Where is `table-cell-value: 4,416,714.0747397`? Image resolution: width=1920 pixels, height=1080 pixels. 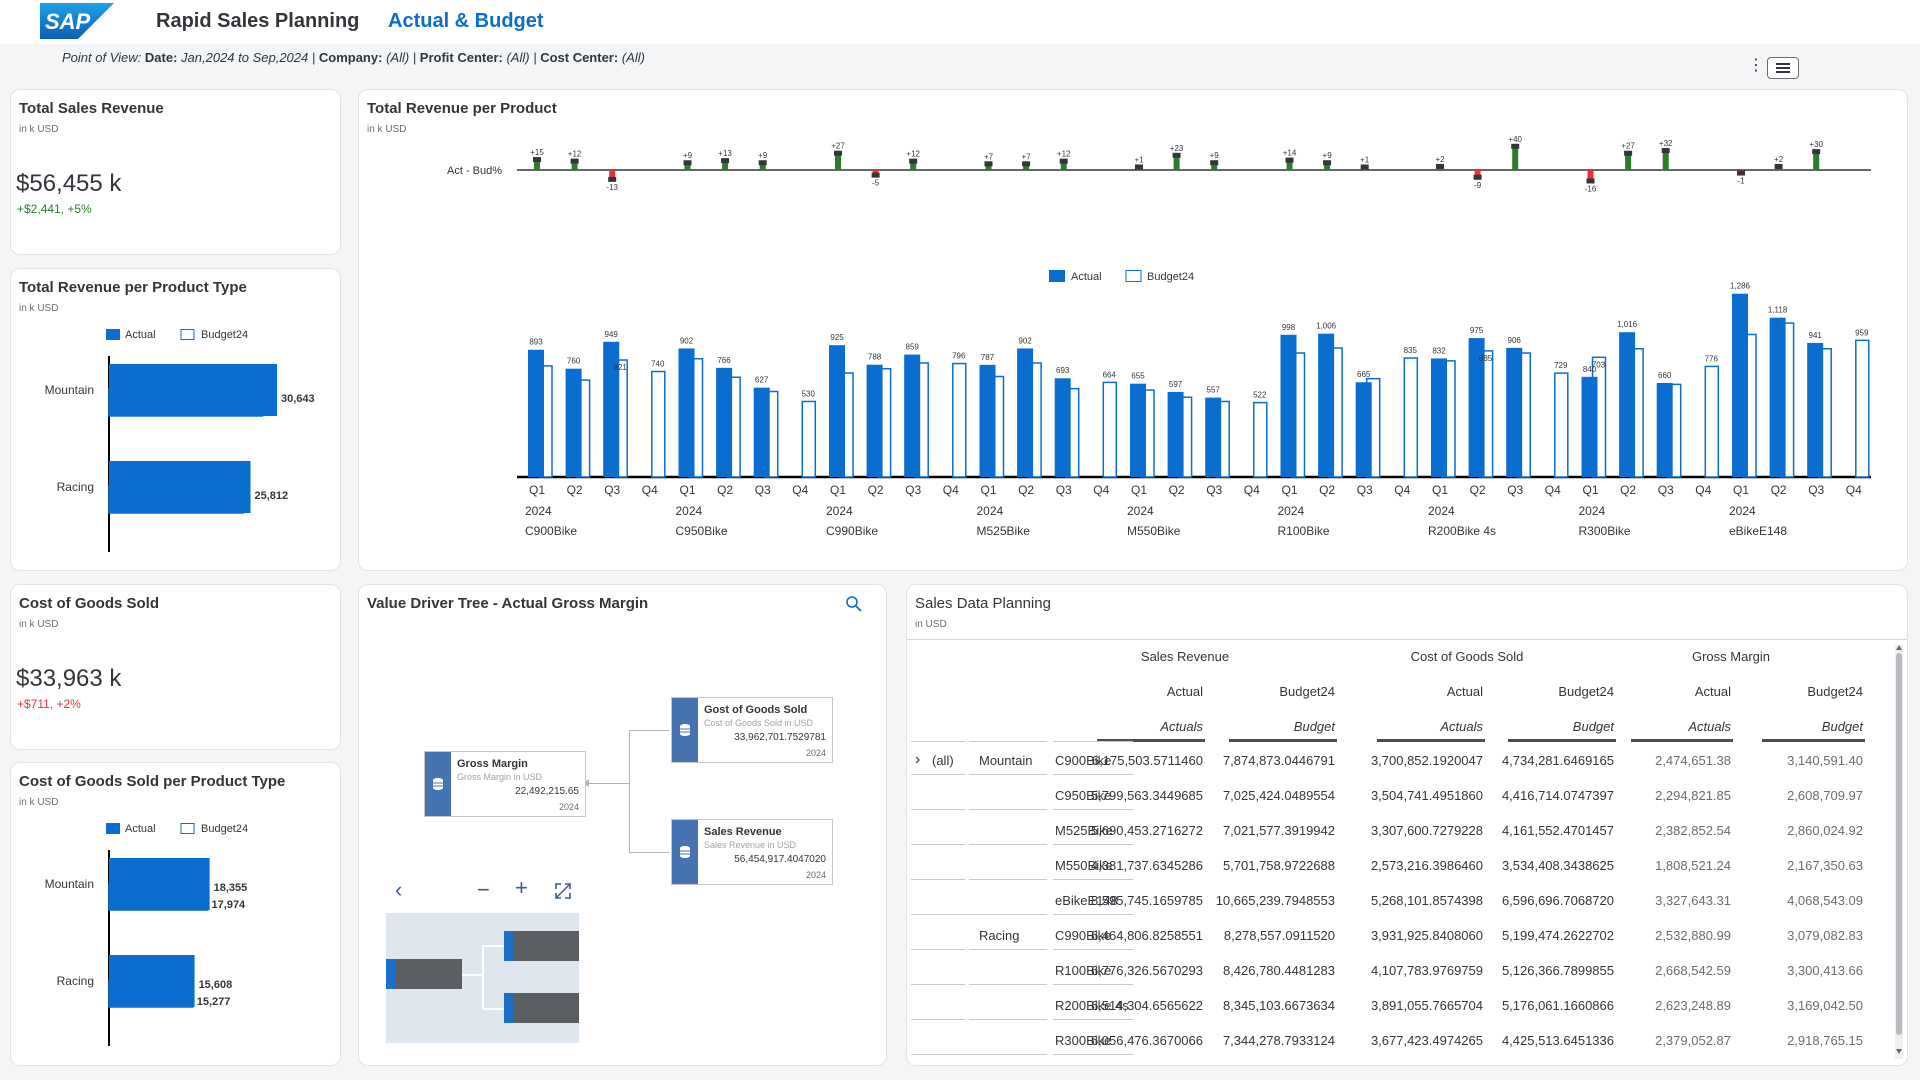 table-cell-value: 4,416,714.0747397 is located at coordinates (1557, 795).